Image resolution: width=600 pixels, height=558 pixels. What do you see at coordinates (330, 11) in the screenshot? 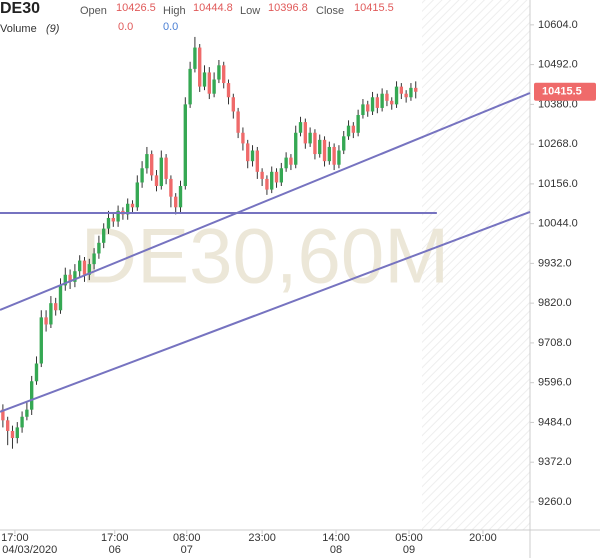
I see `close-label: Close` at bounding box center [330, 11].